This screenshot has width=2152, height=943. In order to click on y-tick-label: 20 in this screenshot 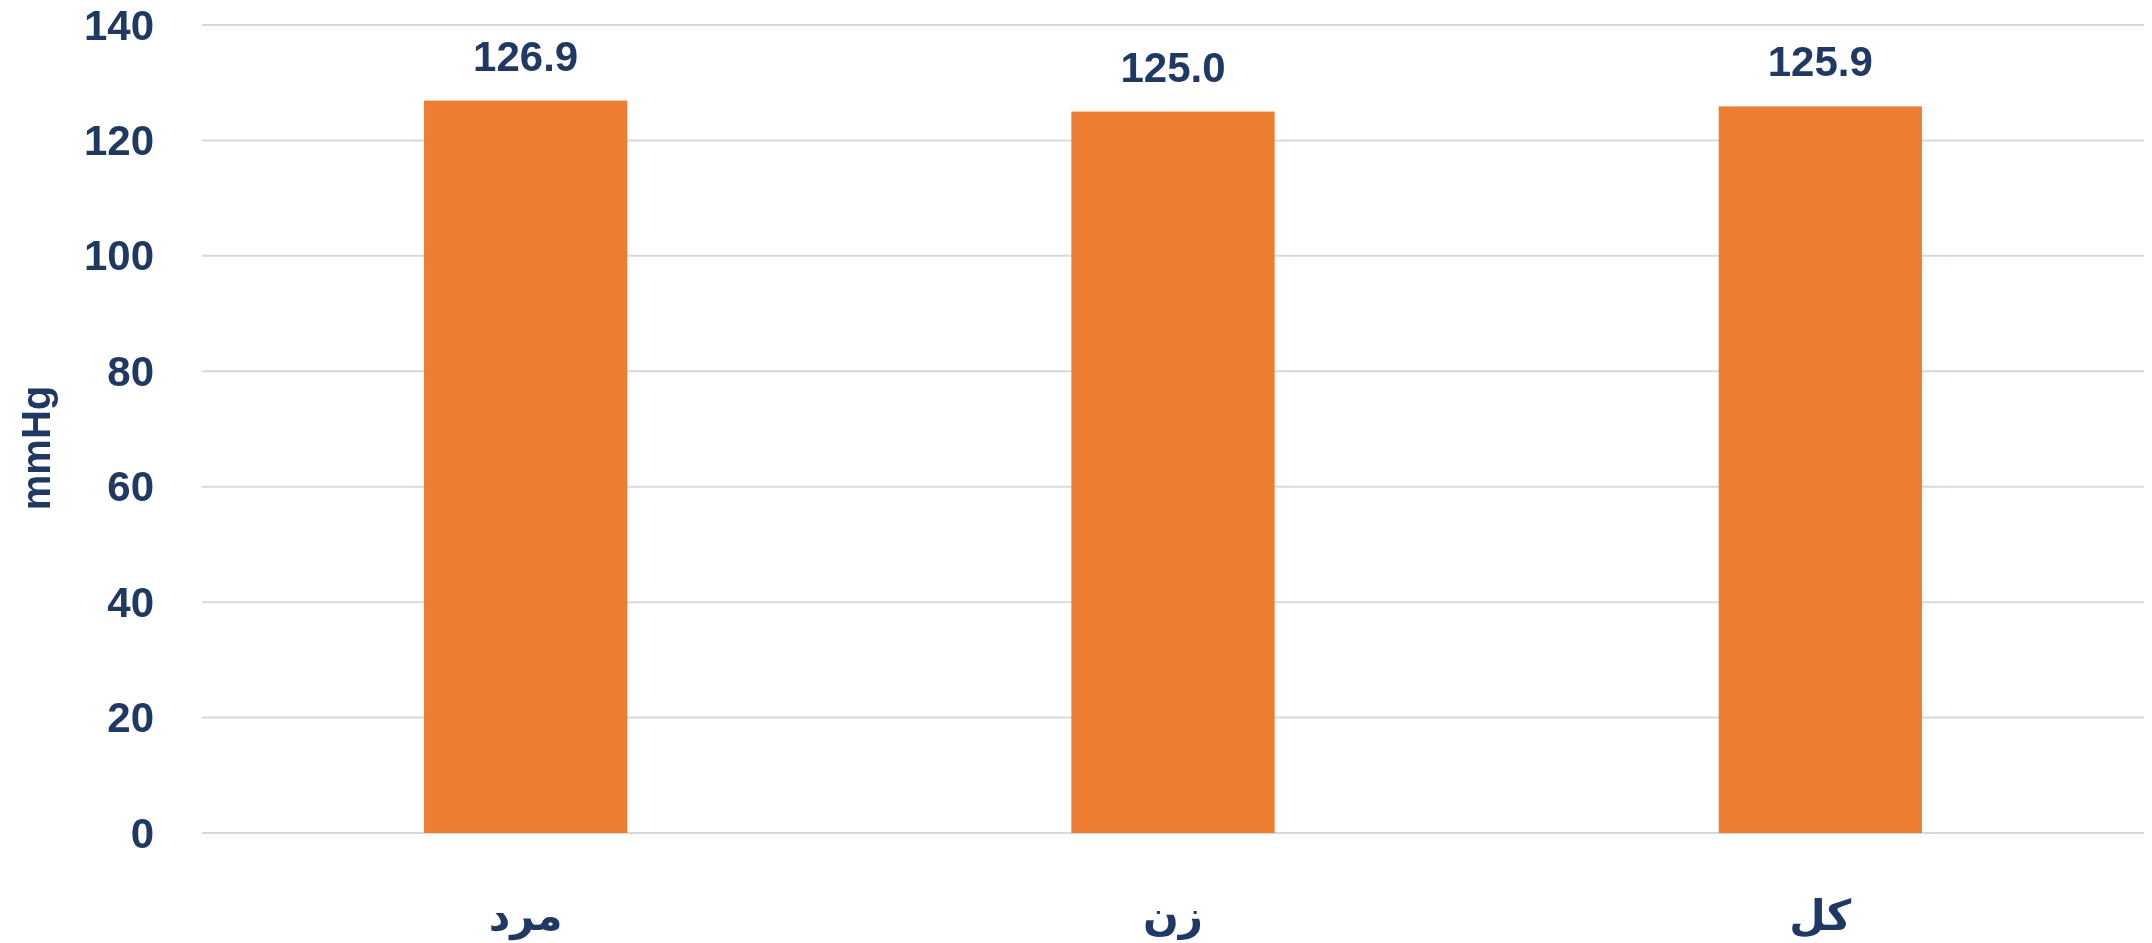, I will do `click(130, 718)`.